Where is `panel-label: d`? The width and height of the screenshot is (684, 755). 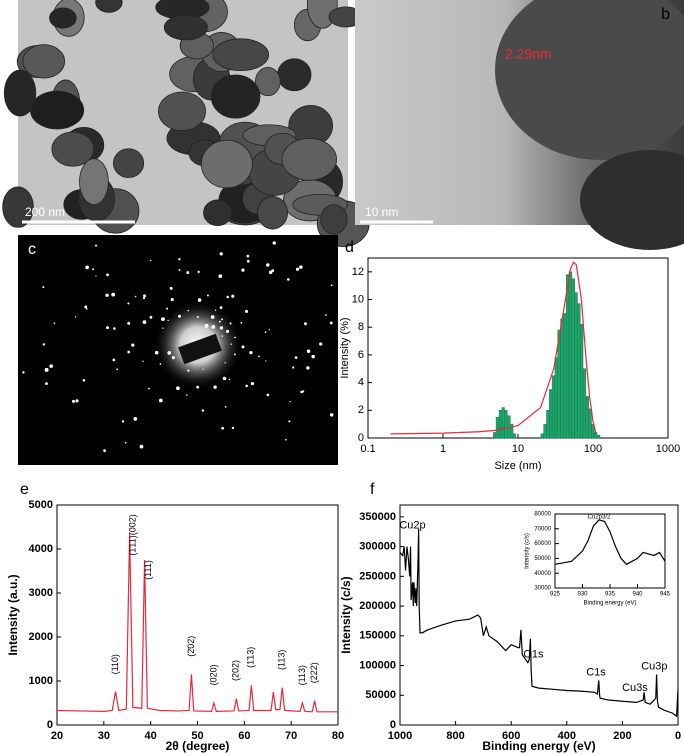 panel-label: d is located at coordinates (349, 247).